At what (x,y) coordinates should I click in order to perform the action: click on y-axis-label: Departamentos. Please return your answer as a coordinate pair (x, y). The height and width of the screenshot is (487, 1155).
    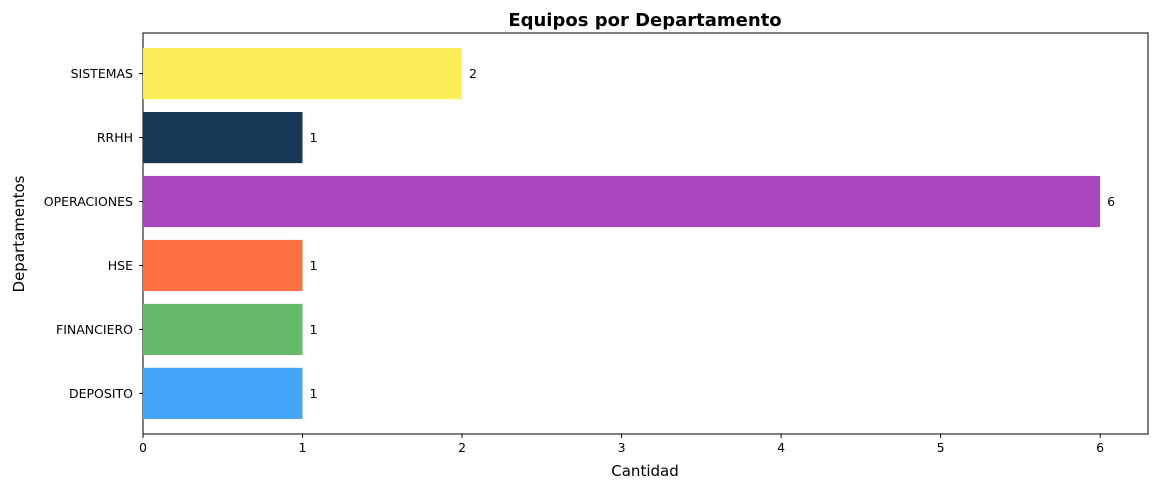
    Looking at the image, I should click on (19, 233).